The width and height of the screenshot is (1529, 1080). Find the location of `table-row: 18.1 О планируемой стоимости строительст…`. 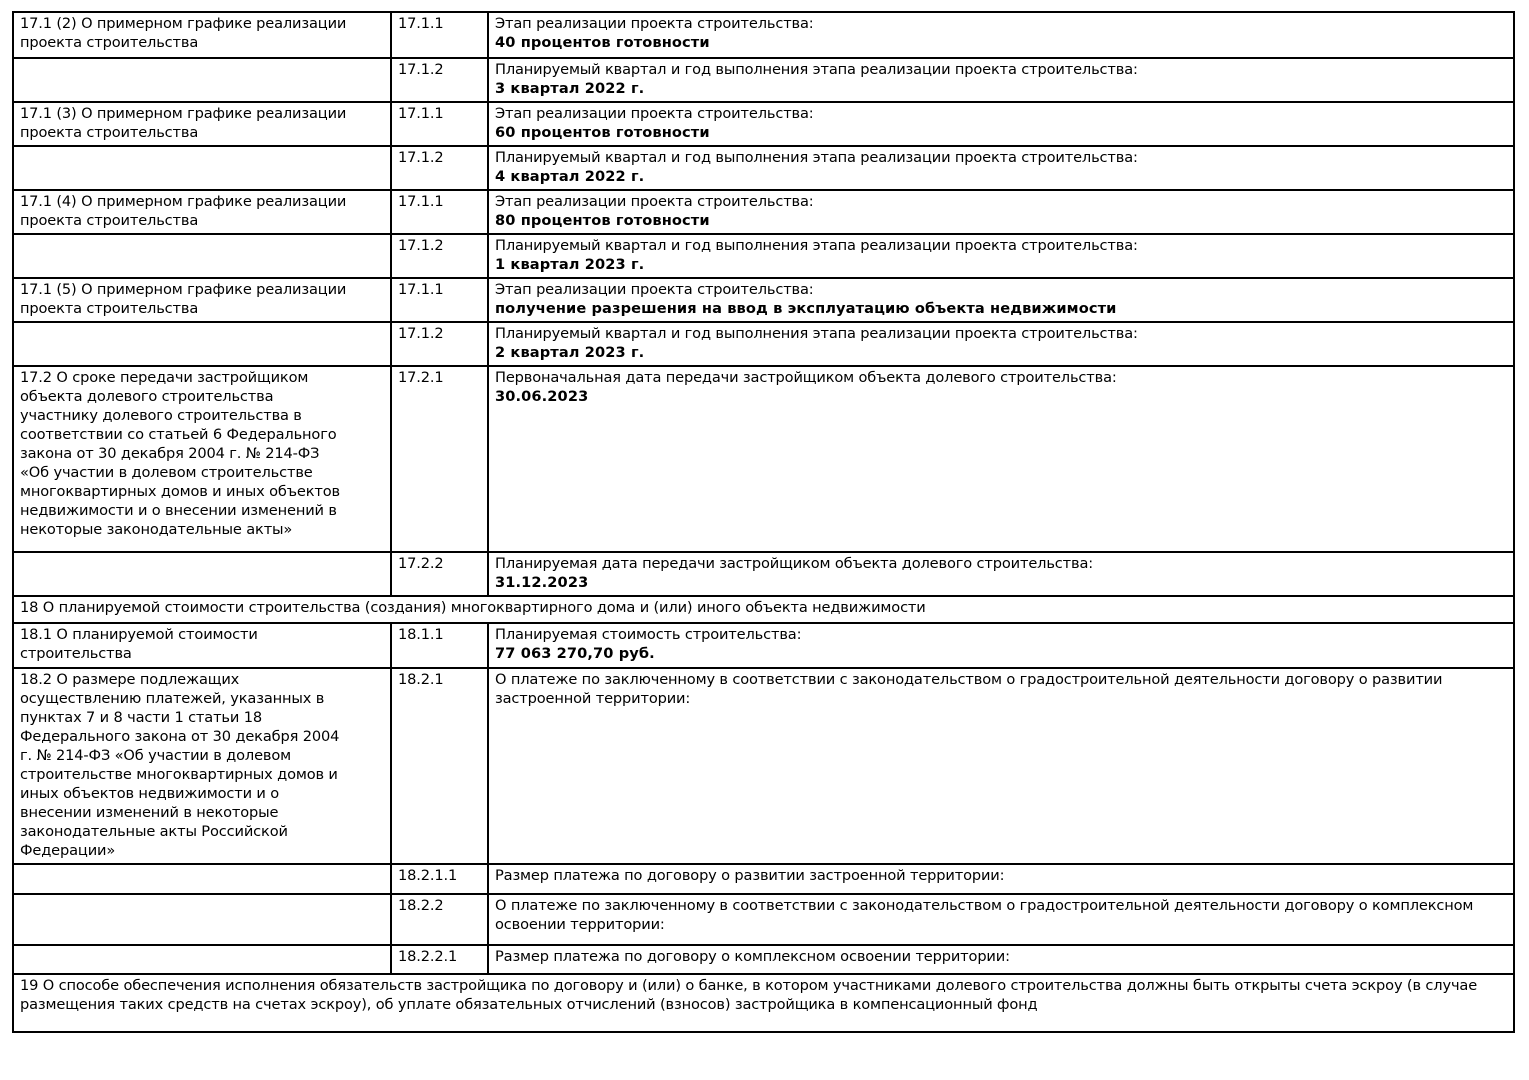

table-row: 18.1 О планируемой стоимости строительст… is located at coordinates (763, 645).